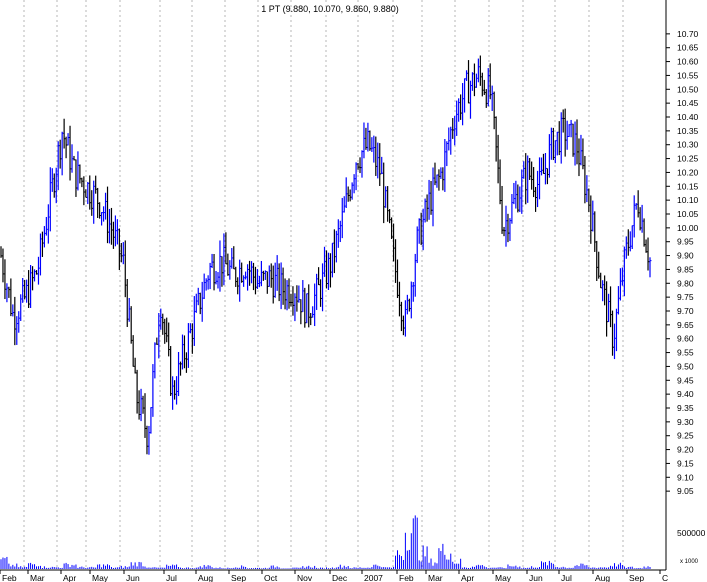  Describe the element at coordinates (685, 366) in the screenshot. I see `price-tick-label: 9.50` at that location.